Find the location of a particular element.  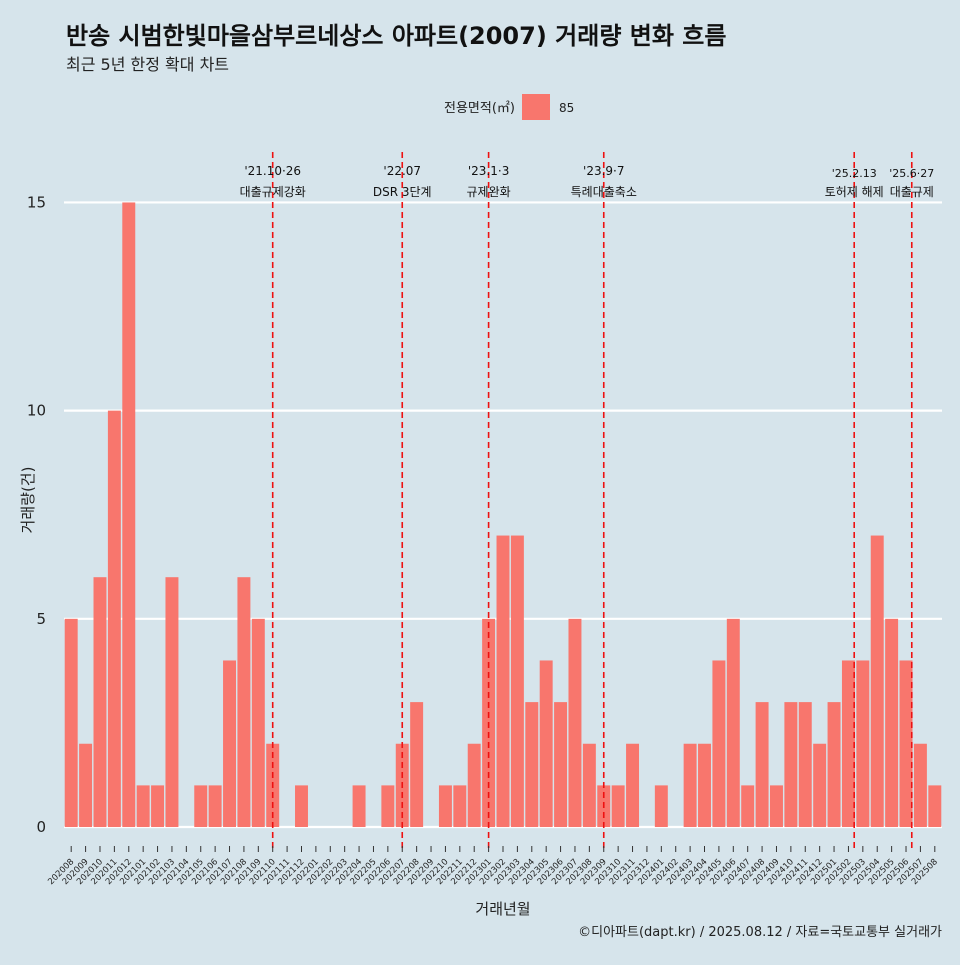

event-description-label: 규제완화 is located at coordinates (489, 192).